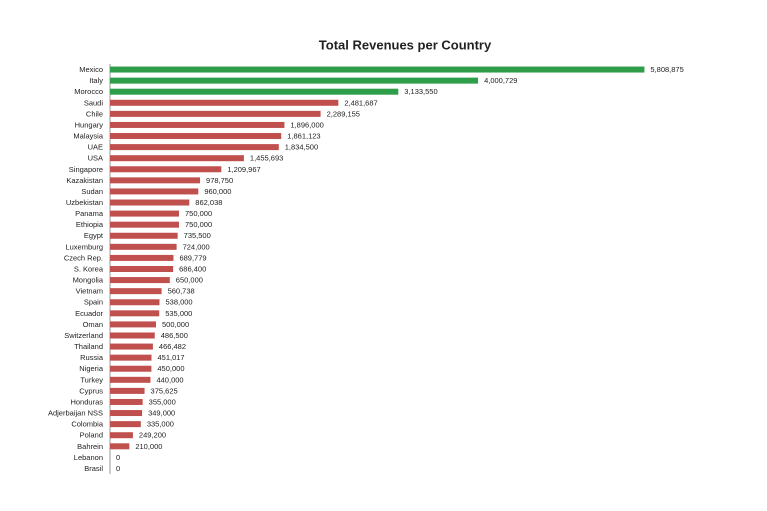  What do you see at coordinates (160, 424) in the screenshot?
I see `value-label: 335,000` at bounding box center [160, 424].